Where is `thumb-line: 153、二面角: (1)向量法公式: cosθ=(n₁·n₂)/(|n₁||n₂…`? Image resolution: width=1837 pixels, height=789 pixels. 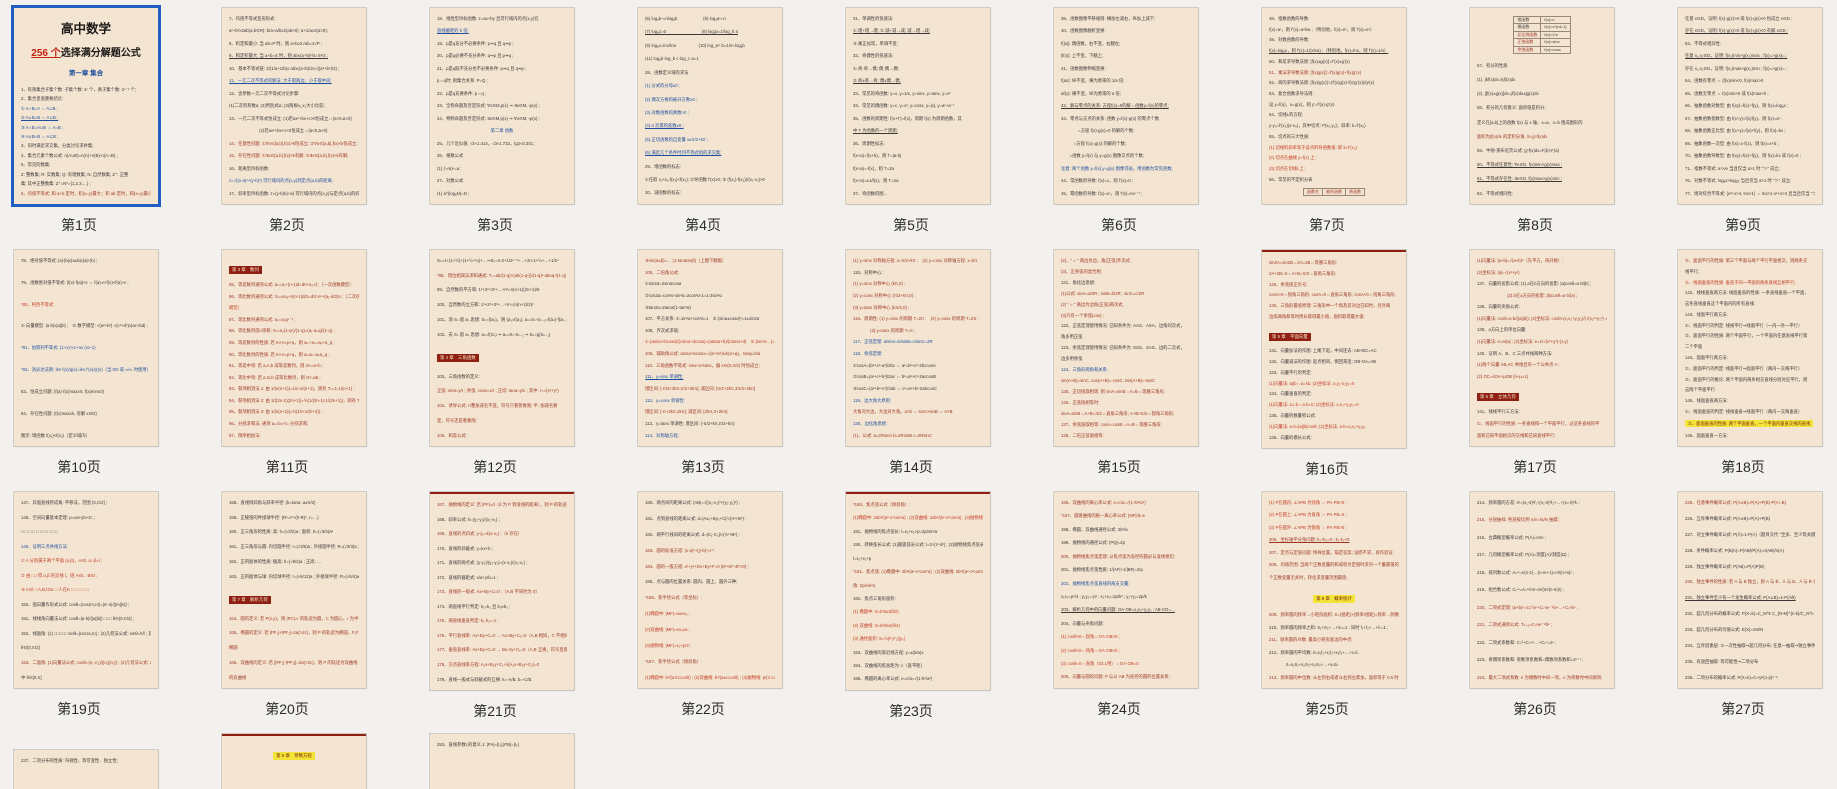
thumb-line: 153、二面角: (1)向量法公式: cosθ=(n₁·n₂)/(|n₁||n₂… is located at coordinates (86, 663).